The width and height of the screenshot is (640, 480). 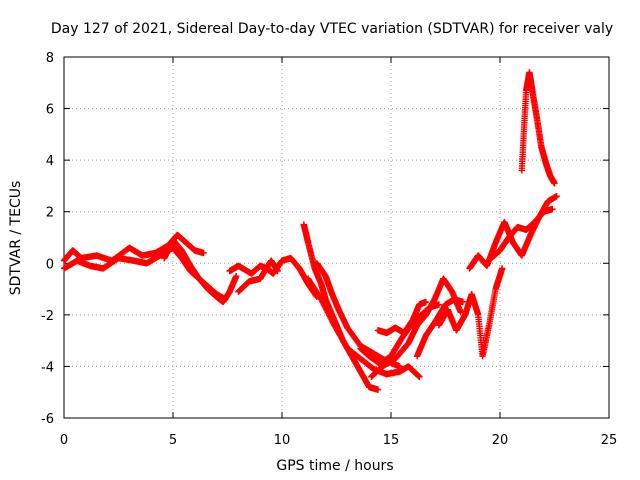 What do you see at coordinates (50, 58) in the screenshot?
I see `y-tick-label: 8` at bounding box center [50, 58].